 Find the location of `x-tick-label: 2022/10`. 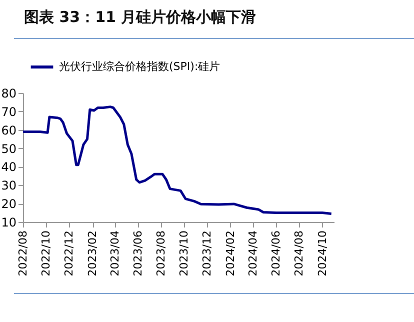

x-tick-label: 2022/10 is located at coordinates (46, 253).